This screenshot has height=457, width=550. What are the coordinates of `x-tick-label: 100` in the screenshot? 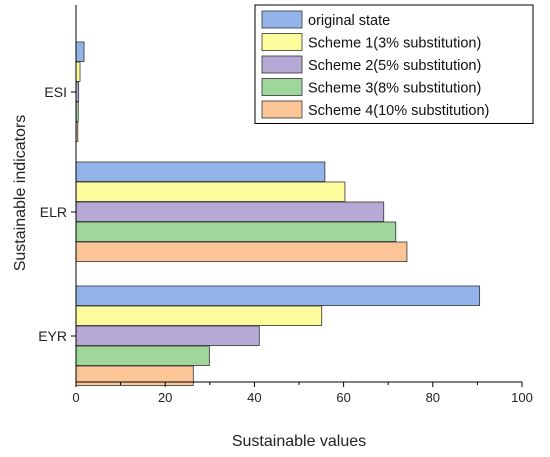 It's located at (522, 397).